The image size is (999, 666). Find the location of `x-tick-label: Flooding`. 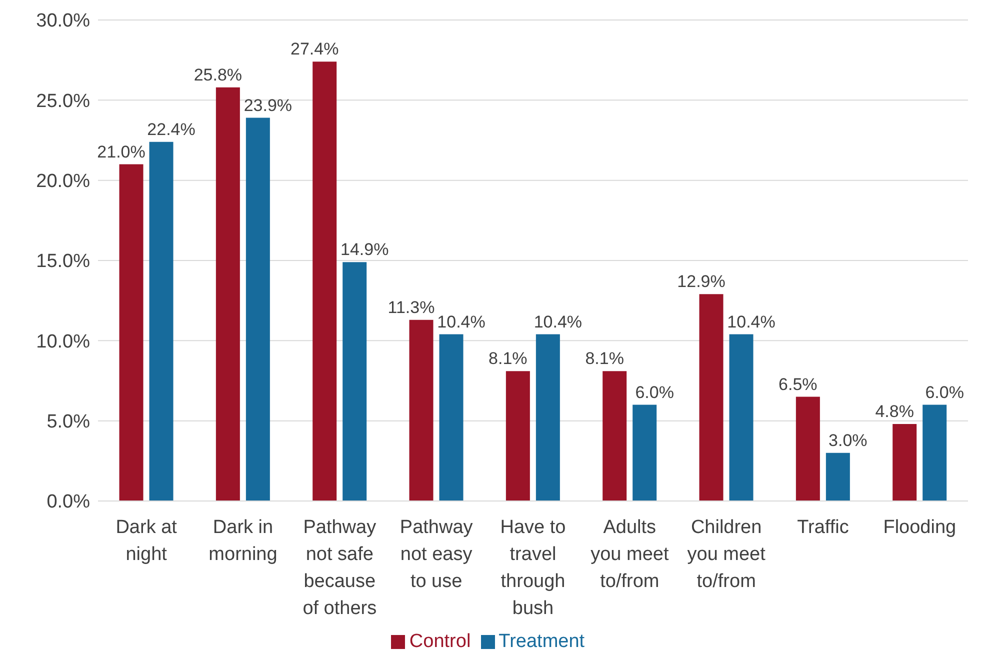

x-tick-label: Flooding is located at coordinates (919, 527).